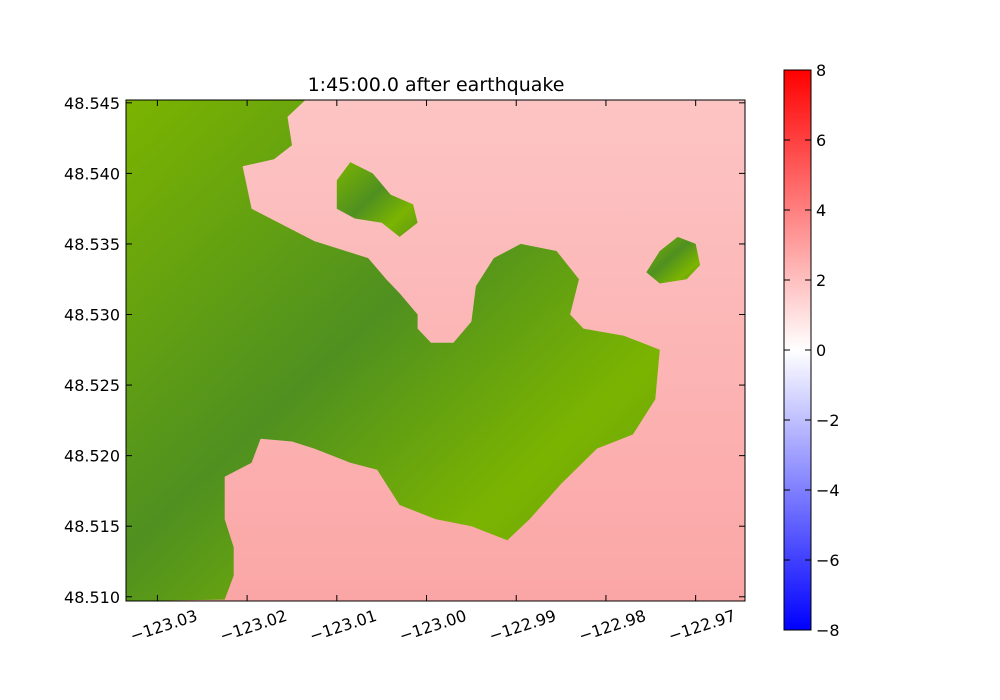 This screenshot has height=700, width=1000. I want to click on colorbar-tick-label: −8, so click(828, 630).